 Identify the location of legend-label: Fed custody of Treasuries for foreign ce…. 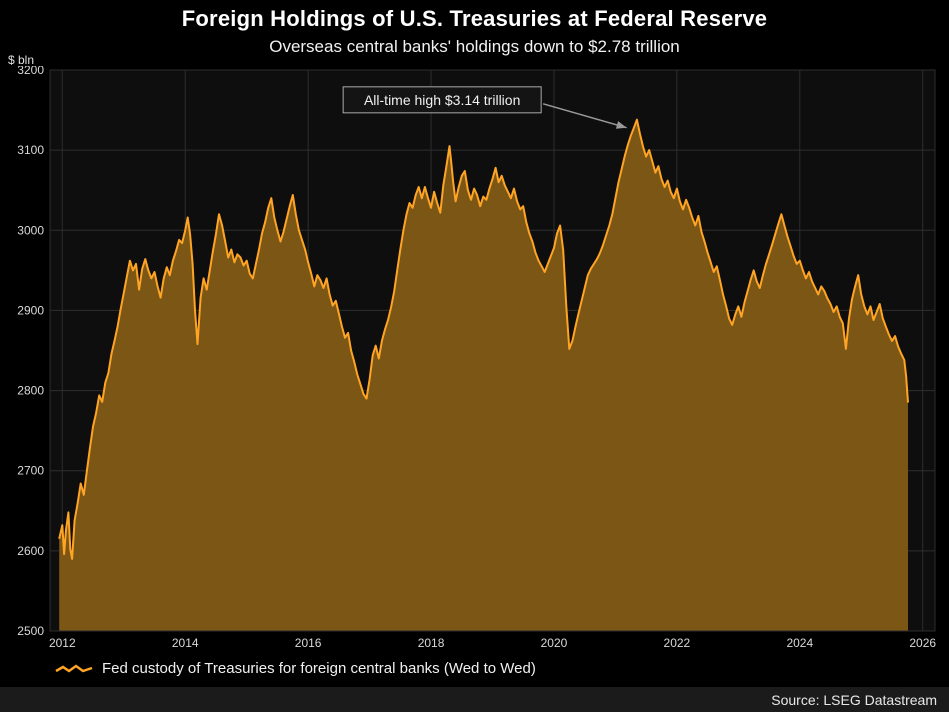
(319, 668).